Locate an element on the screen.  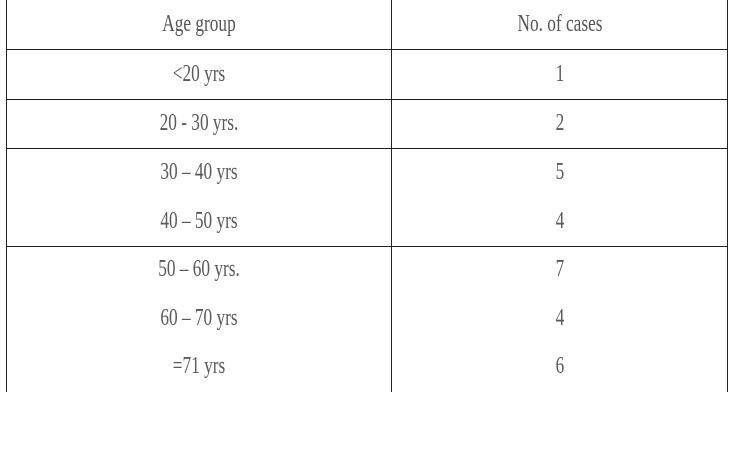
table-cell-cases: 2 is located at coordinates (560, 123).